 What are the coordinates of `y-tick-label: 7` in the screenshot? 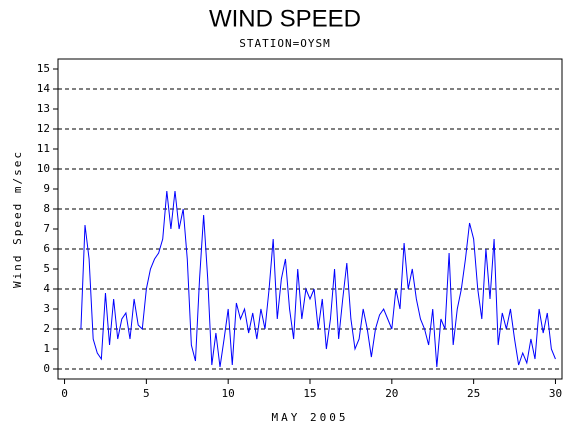 It's located at (46, 228).